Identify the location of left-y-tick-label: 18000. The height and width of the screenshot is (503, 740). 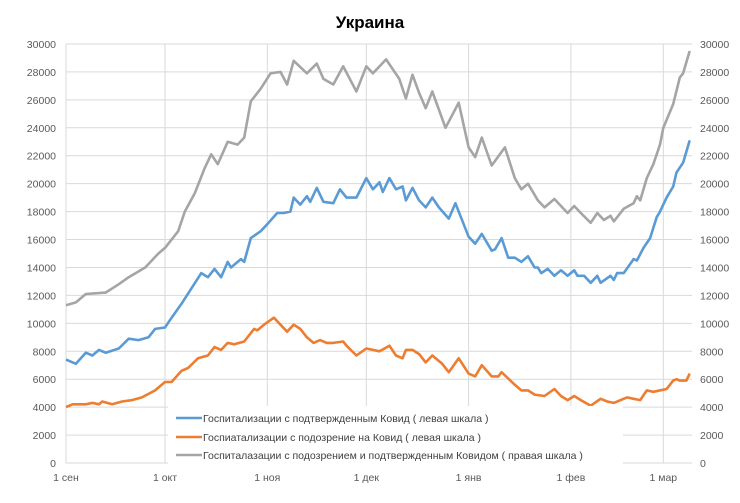
(41, 213).